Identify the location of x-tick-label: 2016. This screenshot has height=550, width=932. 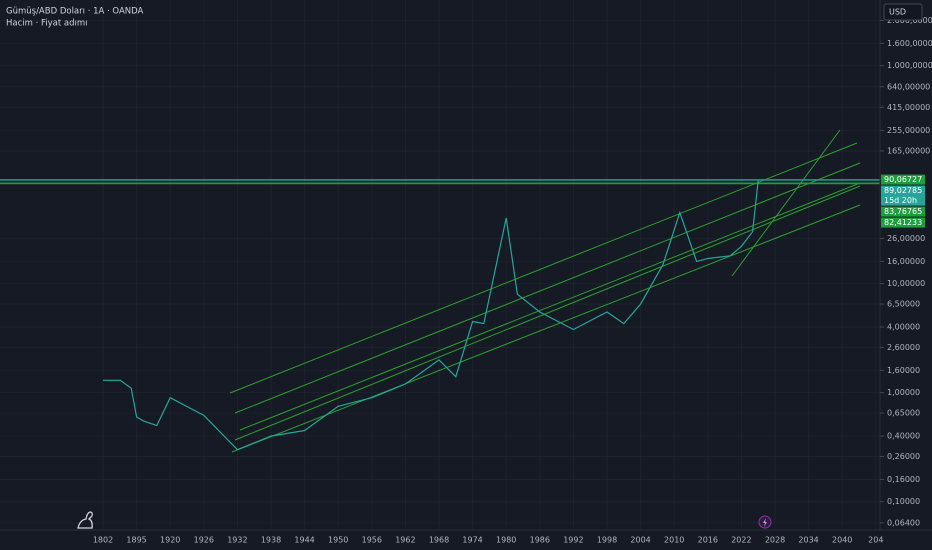
(708, 540).